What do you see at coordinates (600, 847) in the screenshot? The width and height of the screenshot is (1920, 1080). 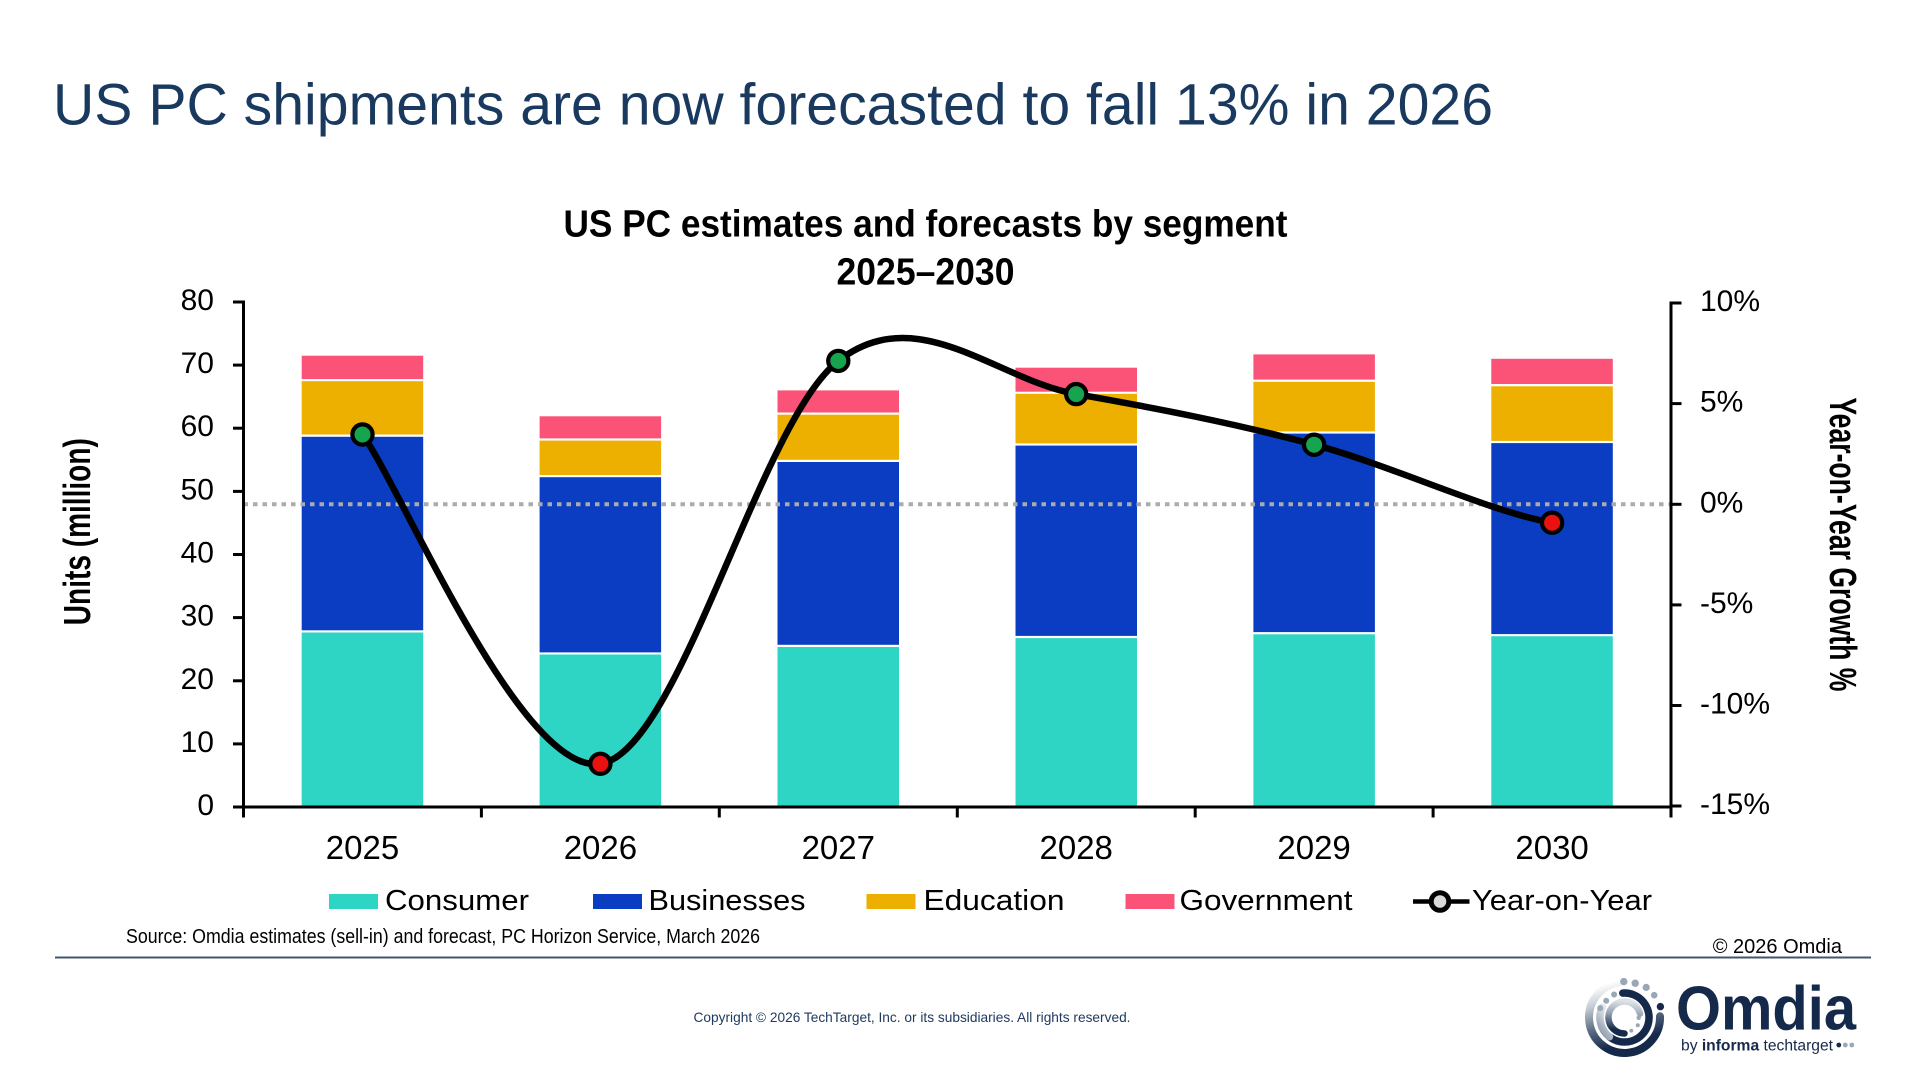 I see `svg-text: 2026` at bounding box center [600, 847].